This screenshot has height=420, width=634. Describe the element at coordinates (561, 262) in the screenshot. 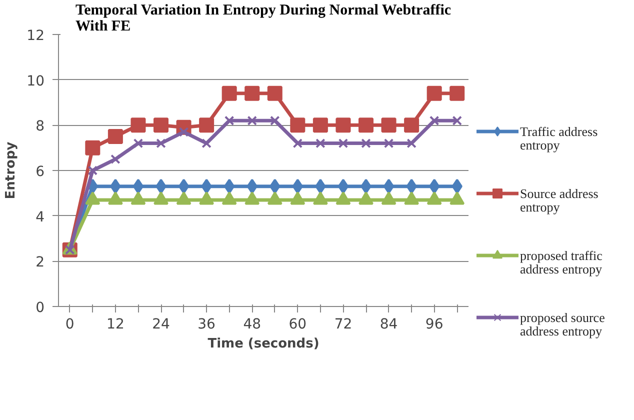

I see `legend-label: proposed traffic address entropy` at that location.